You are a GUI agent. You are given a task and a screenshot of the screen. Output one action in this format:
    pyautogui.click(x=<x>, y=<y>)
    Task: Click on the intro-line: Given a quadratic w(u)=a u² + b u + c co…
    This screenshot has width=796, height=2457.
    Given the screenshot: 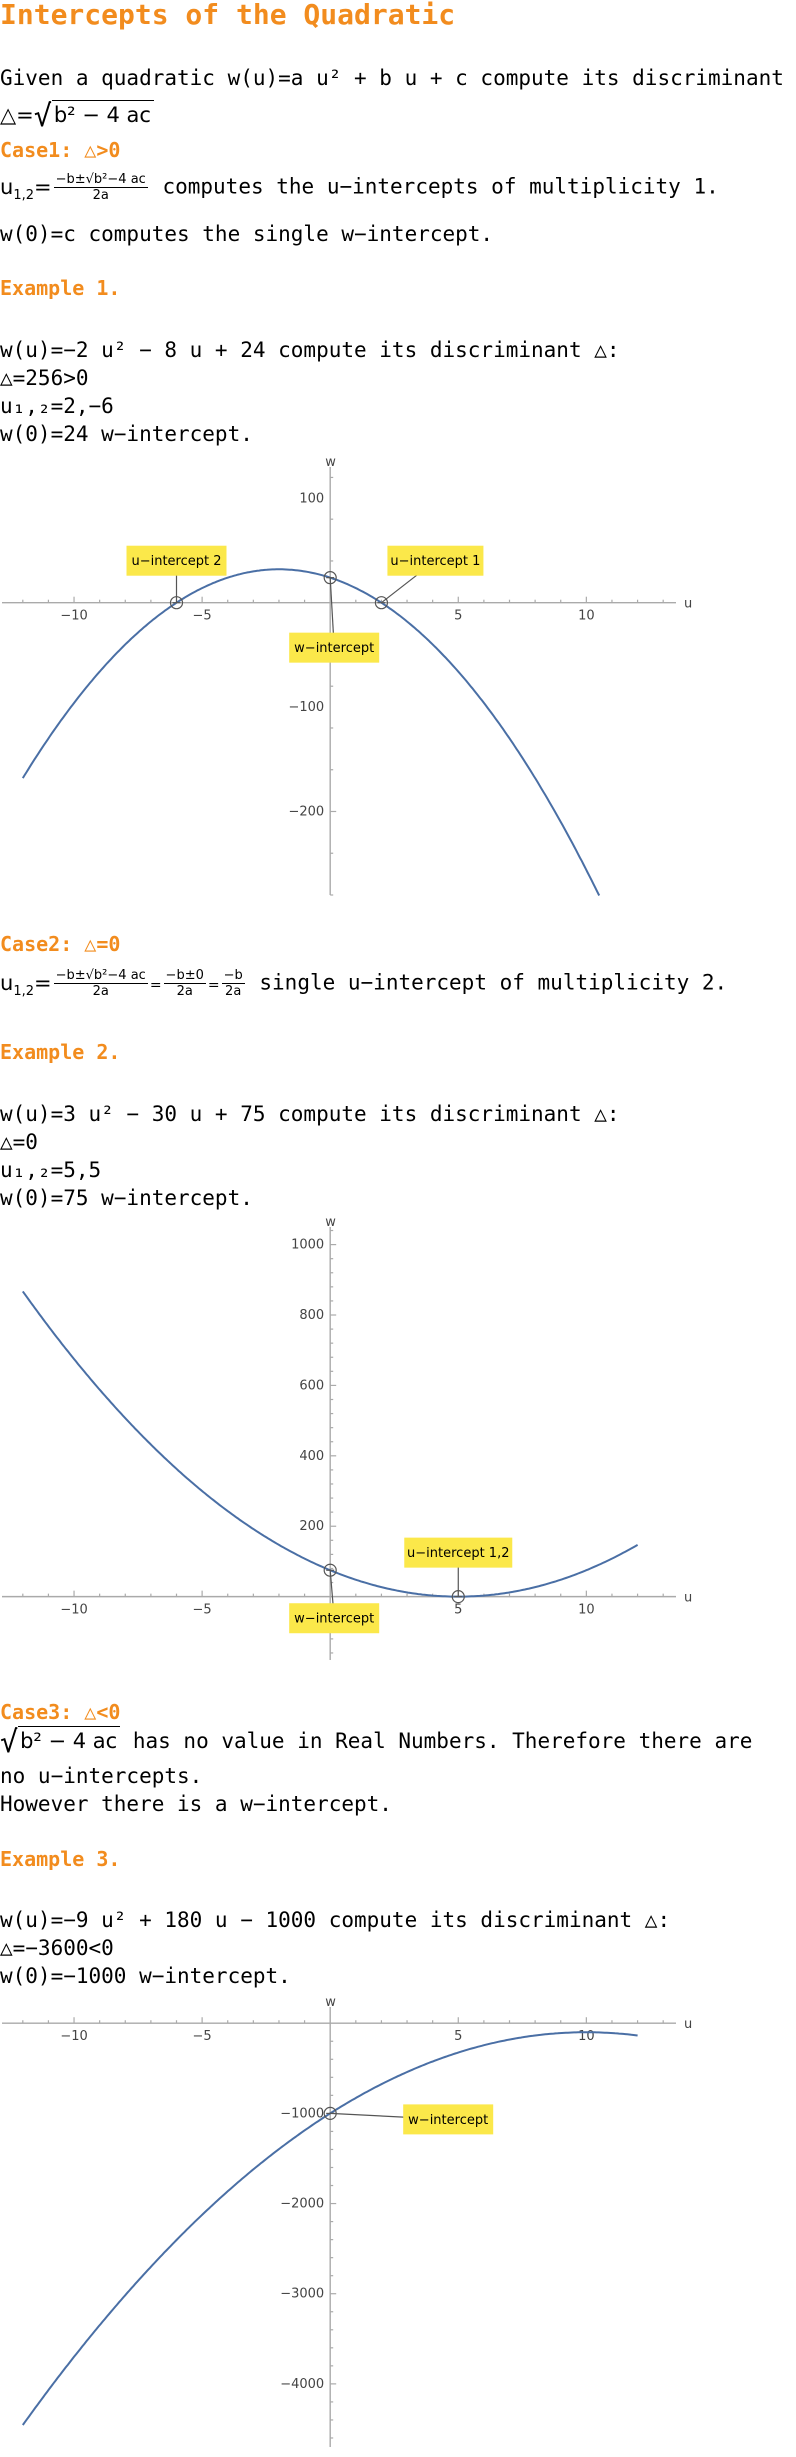 What is the action you would take?
    pyautogui.click(x=398, y=78)
    